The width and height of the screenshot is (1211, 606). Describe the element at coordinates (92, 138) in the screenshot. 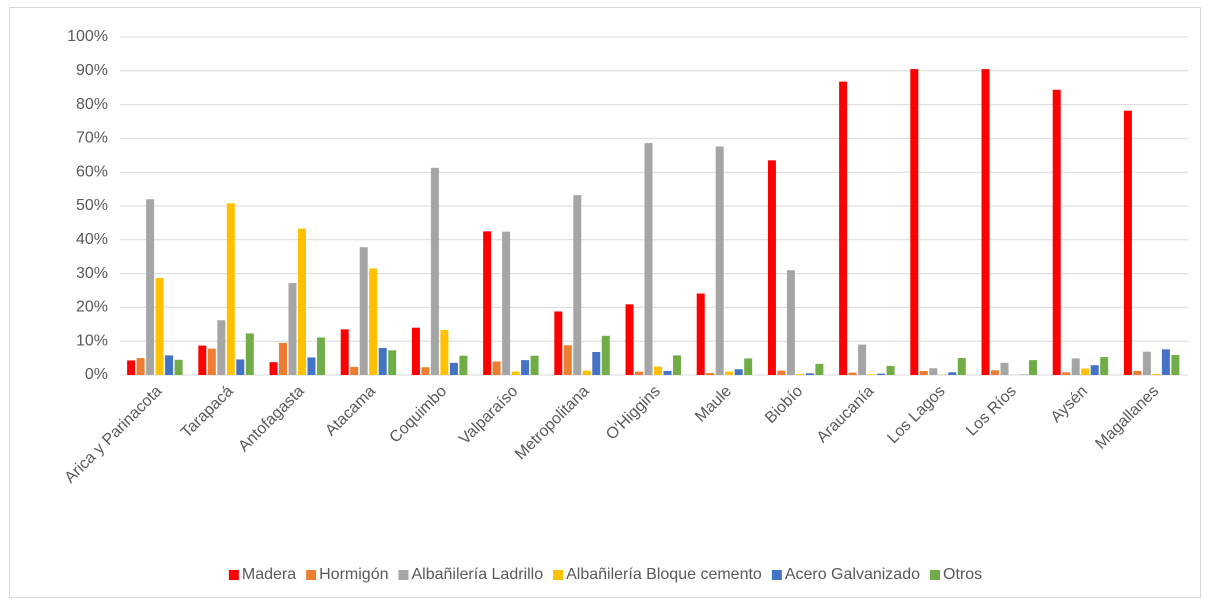

I see `y-tick-label: 70%` at that location.